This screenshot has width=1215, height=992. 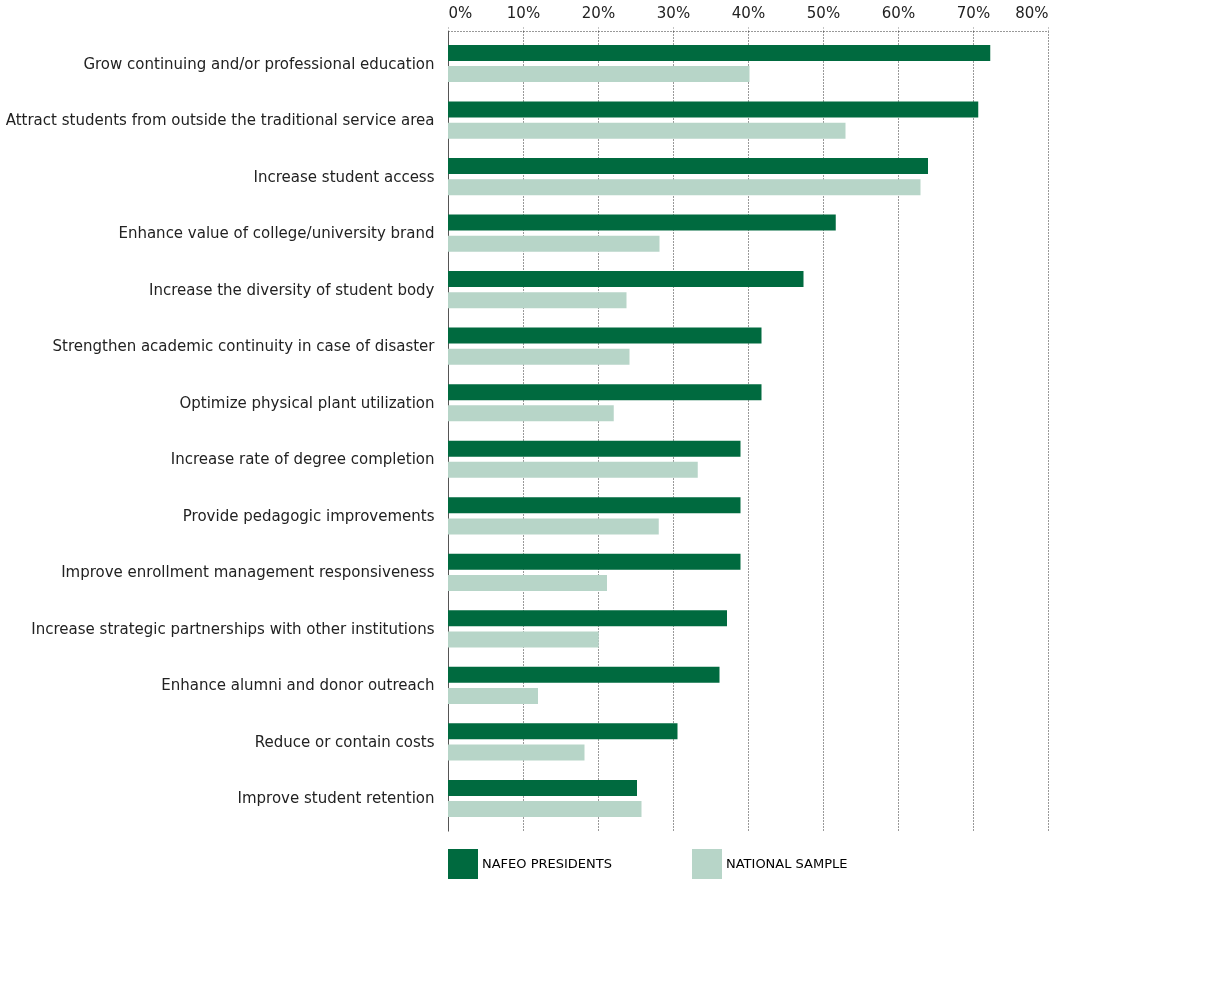 What do you see at coordinates (291, 289) in the screenshot?
I see `y-tick-label: Increase the diversity of student body` at bounding box center [291, 289].